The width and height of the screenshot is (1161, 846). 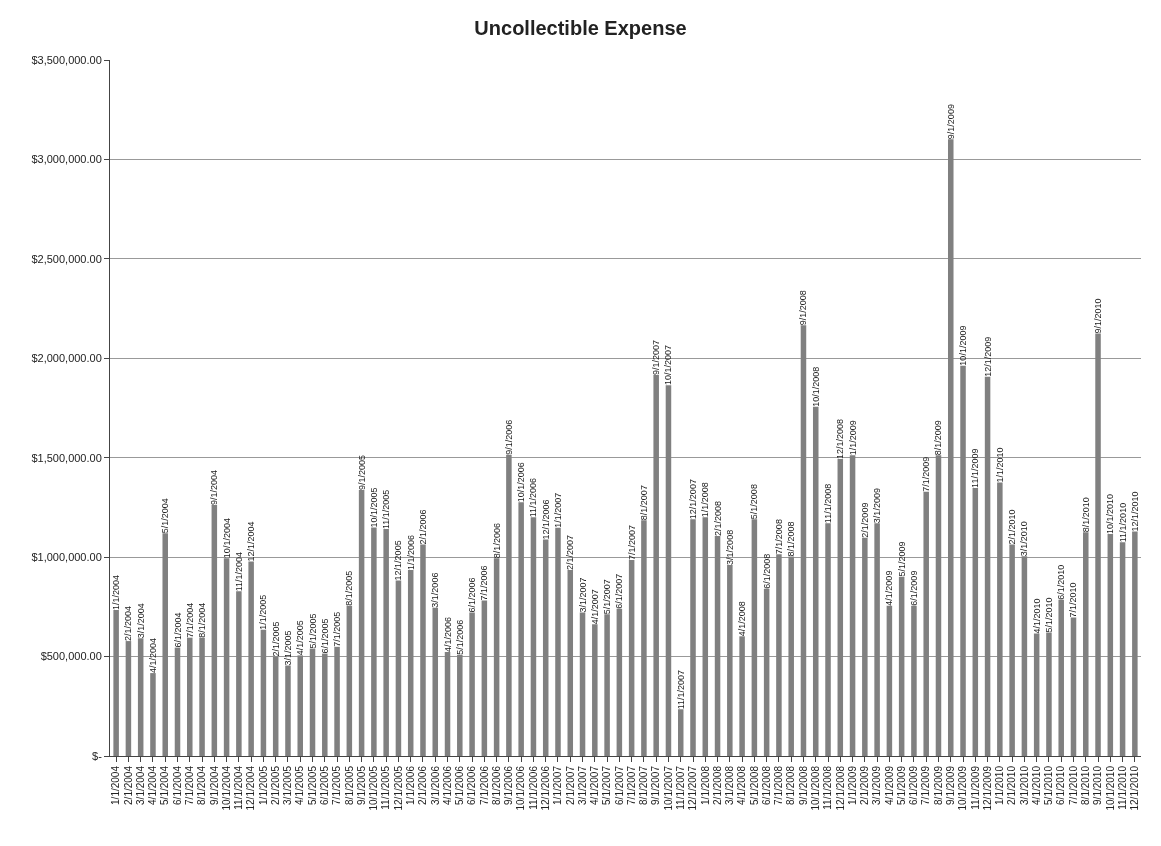 I want to click on data-label: 12/1/2010, so click(x=1134, y=511).